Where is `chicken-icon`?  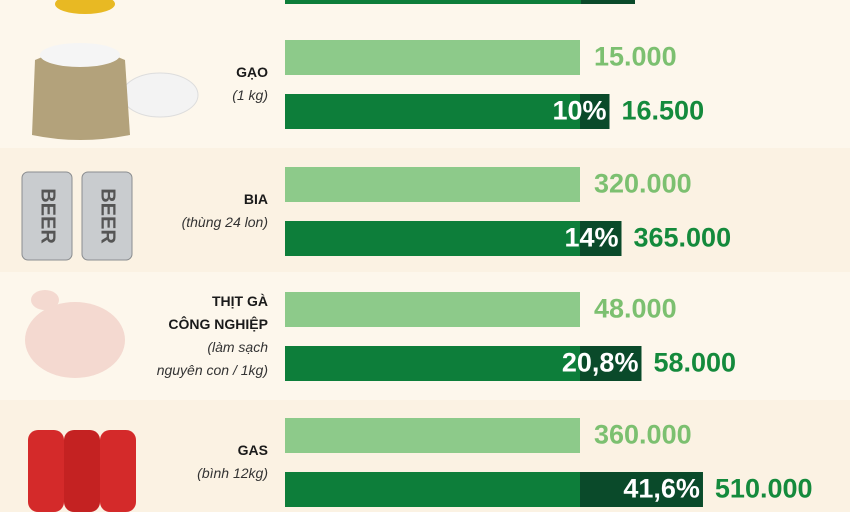
chicken-icon is located at coordinates (75, 334).